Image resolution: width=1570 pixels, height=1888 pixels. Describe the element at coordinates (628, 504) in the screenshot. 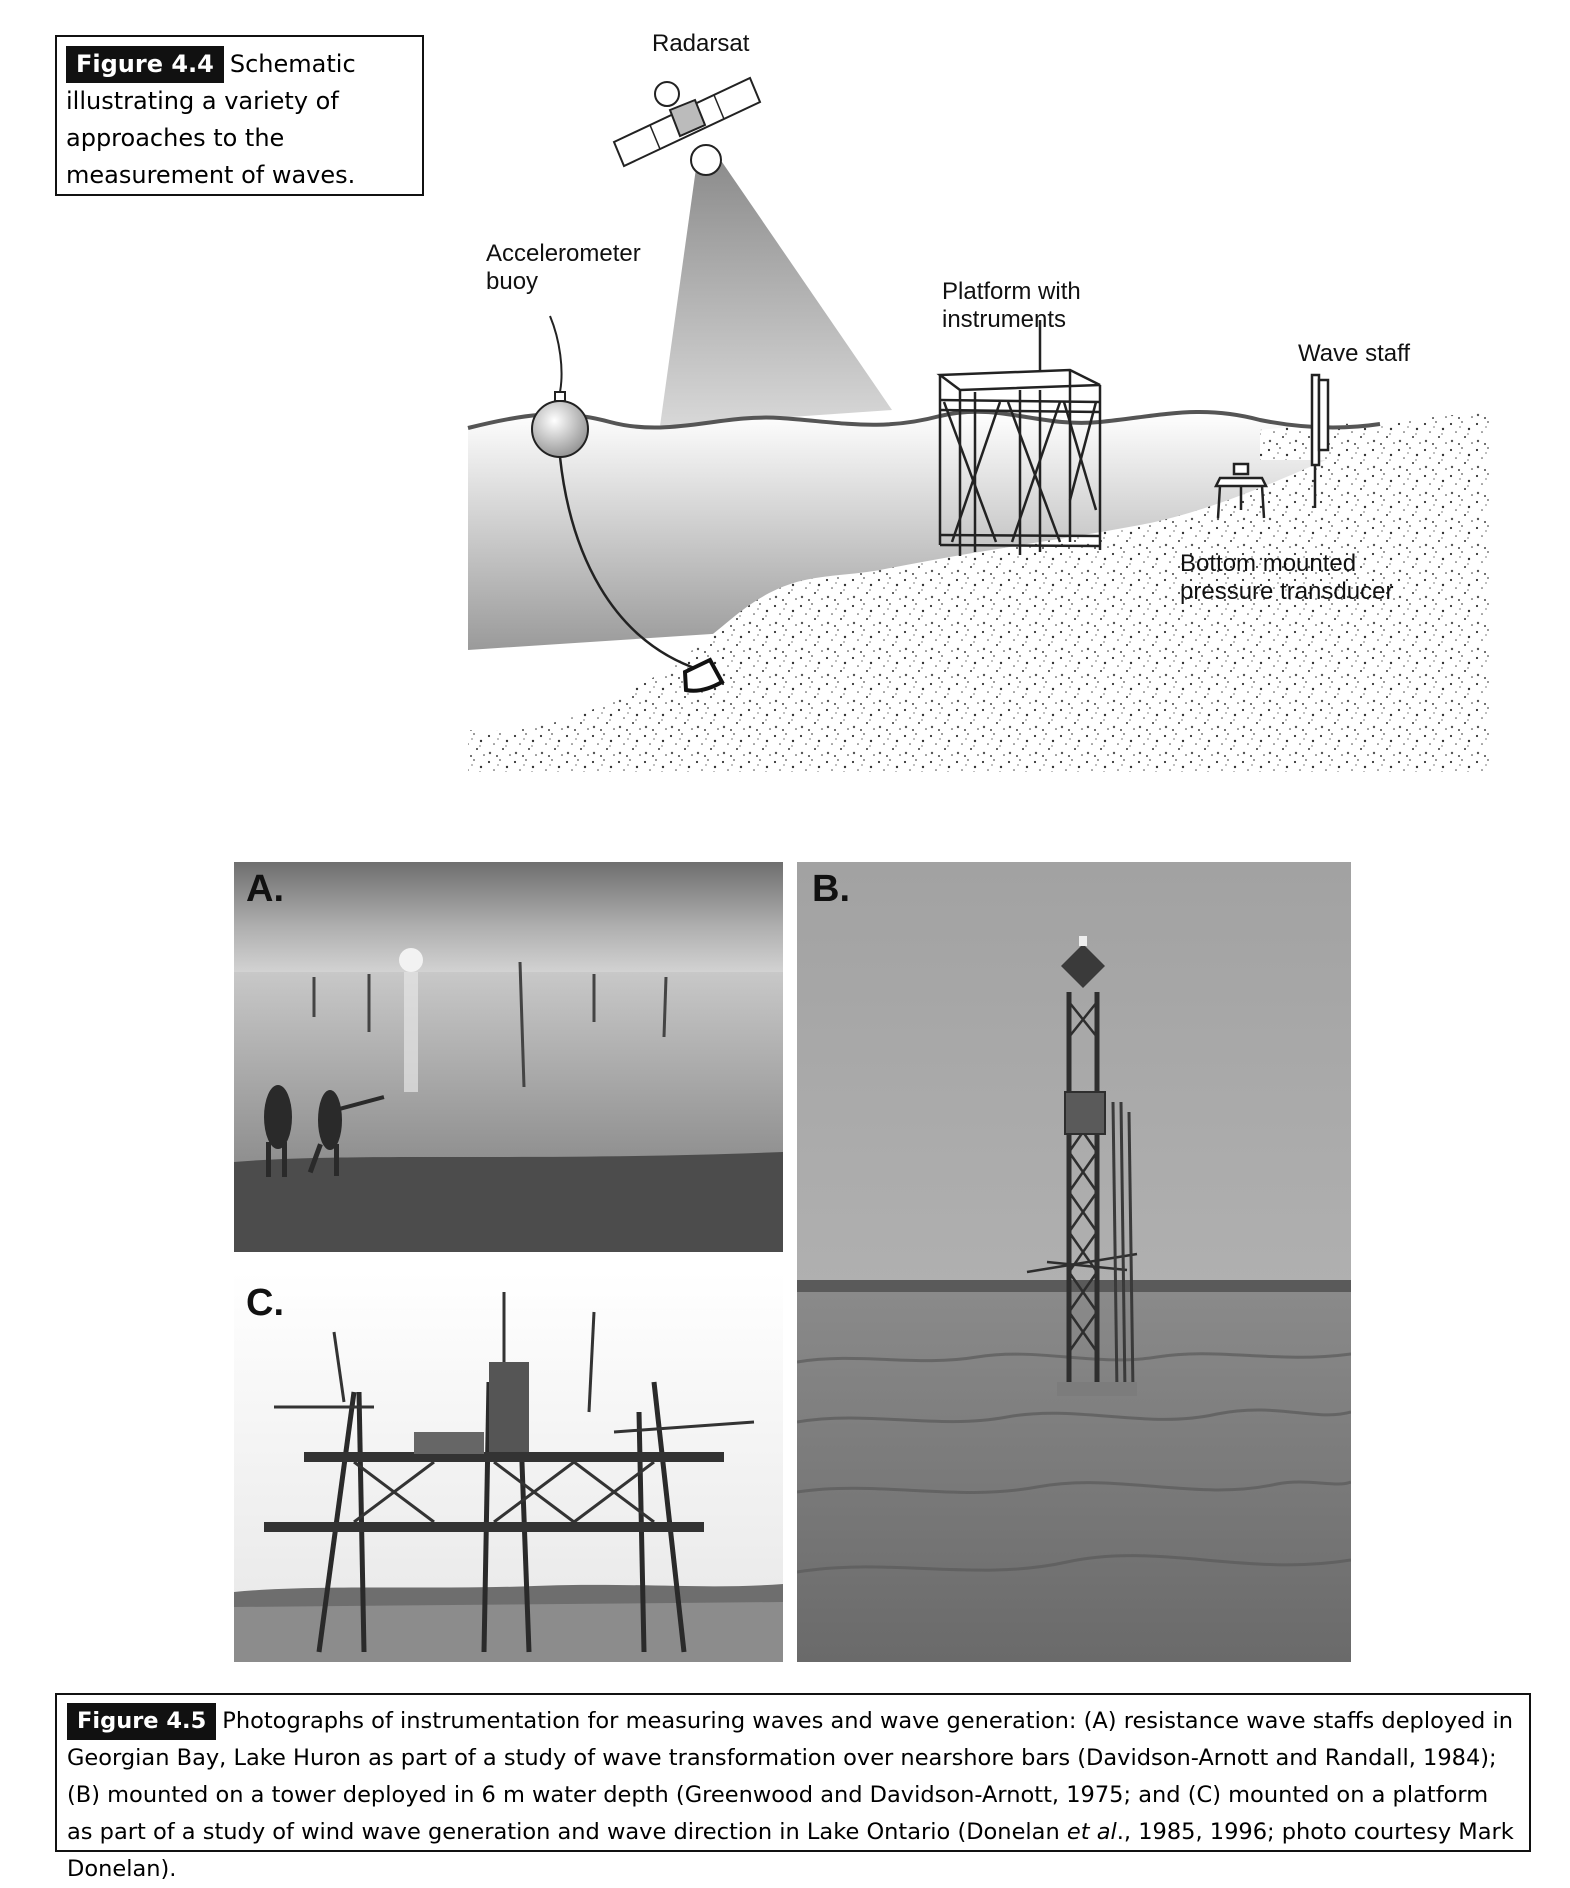

I see `accelerometer-buoy-icon` at that location.